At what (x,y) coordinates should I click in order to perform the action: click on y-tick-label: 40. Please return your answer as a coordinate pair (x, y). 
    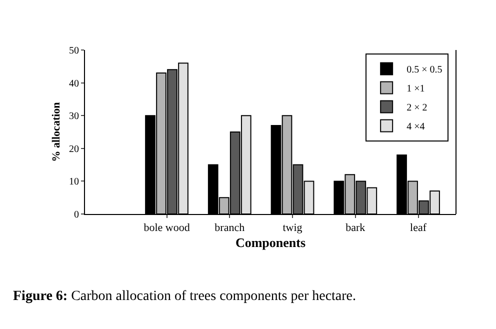
    Looking at the image, I should click on (74, 84).